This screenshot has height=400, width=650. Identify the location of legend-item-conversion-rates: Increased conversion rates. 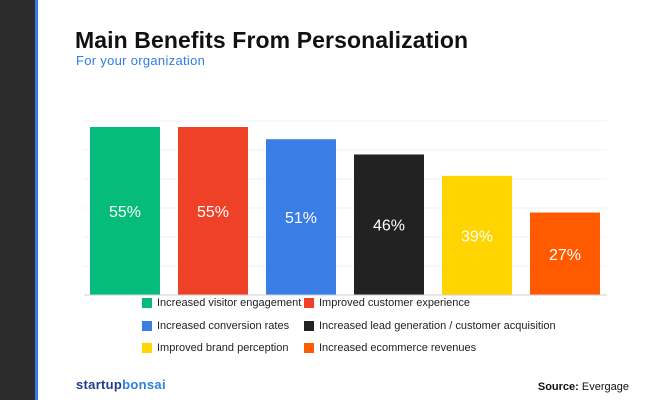
(215, 326).